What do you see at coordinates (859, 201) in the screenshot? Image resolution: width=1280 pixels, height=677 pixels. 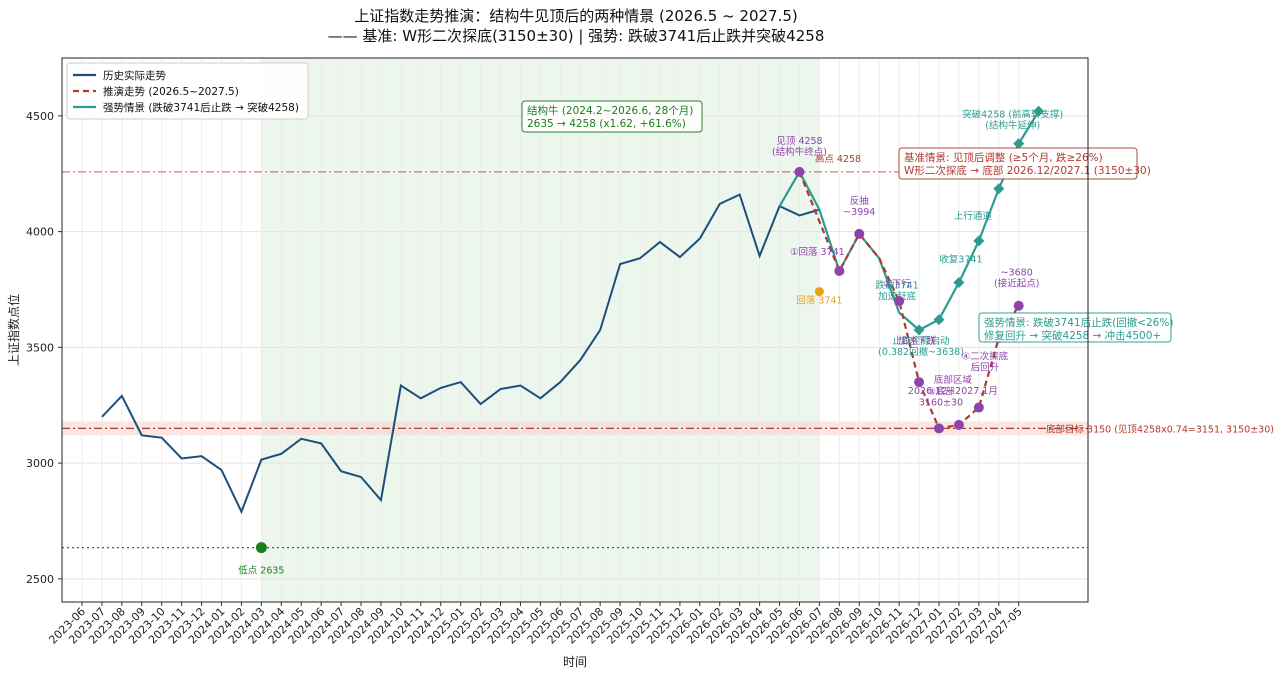 I see `scenario-marker-label: 反抽` at bounding box center [859, 201].